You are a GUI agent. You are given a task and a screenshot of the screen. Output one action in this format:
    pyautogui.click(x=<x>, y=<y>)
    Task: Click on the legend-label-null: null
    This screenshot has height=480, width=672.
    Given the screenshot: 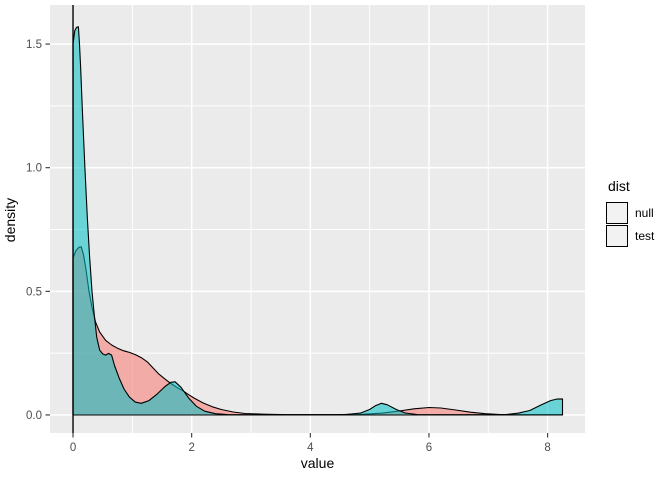 What is the action you would take?
    pyautogui.click(x=644, y=212)
    